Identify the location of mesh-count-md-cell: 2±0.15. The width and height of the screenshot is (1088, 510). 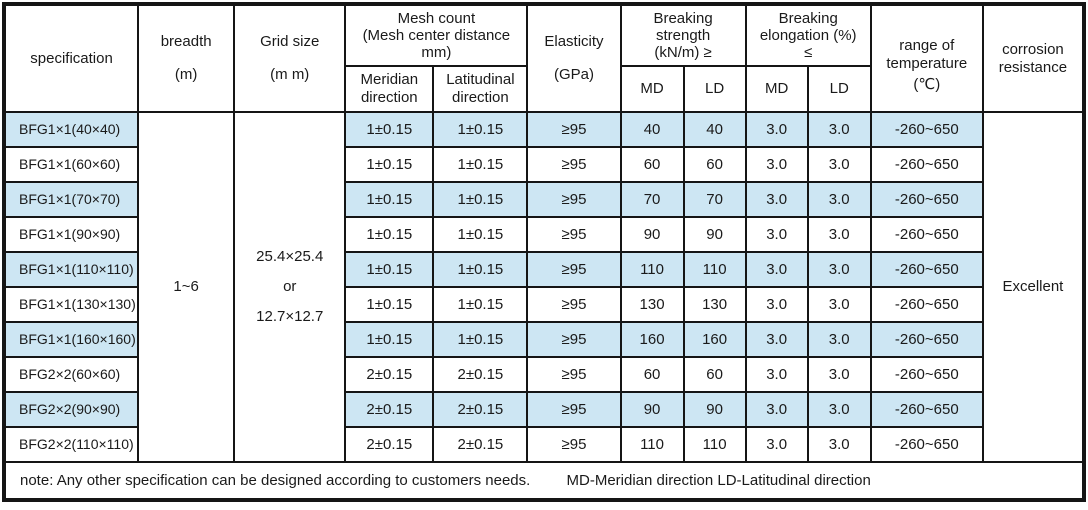
(389, 374).